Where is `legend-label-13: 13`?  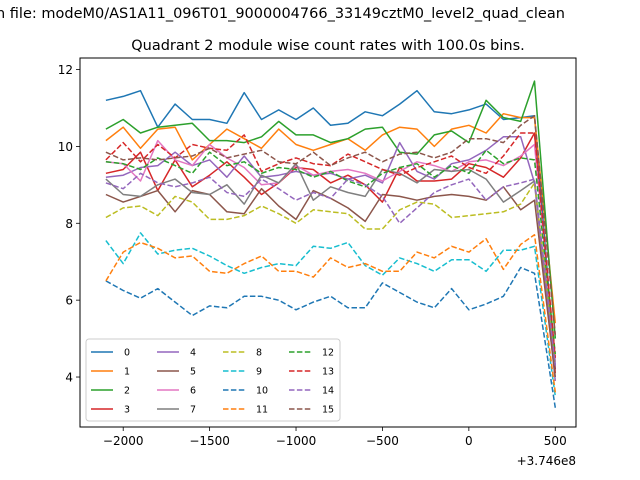
legend-label-13: 13 is located at coordinates (328, 372).